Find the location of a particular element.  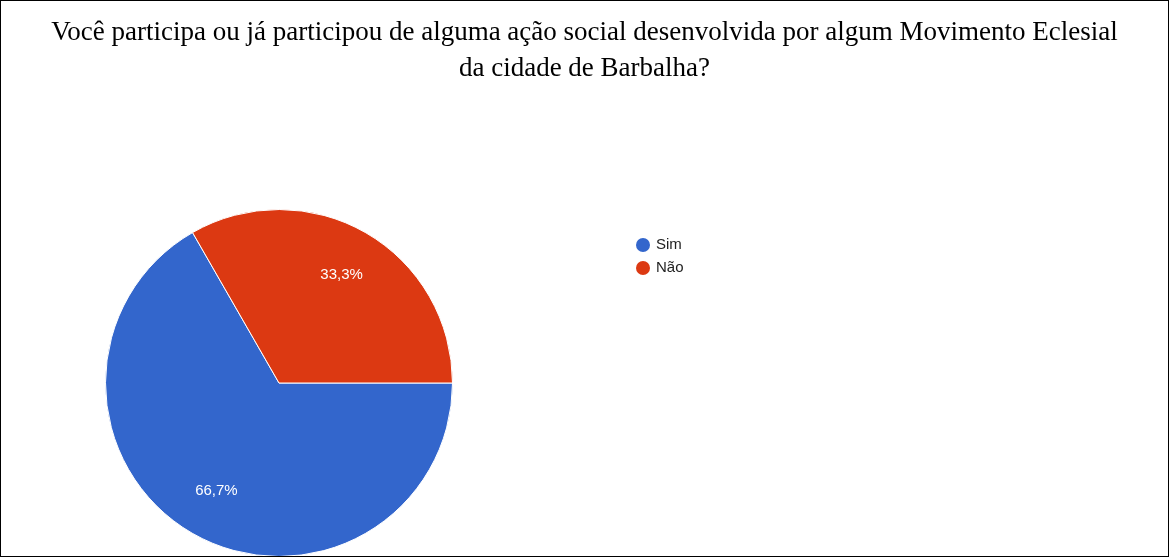

data-label: 66,7% is located at coordinates (216, 490).